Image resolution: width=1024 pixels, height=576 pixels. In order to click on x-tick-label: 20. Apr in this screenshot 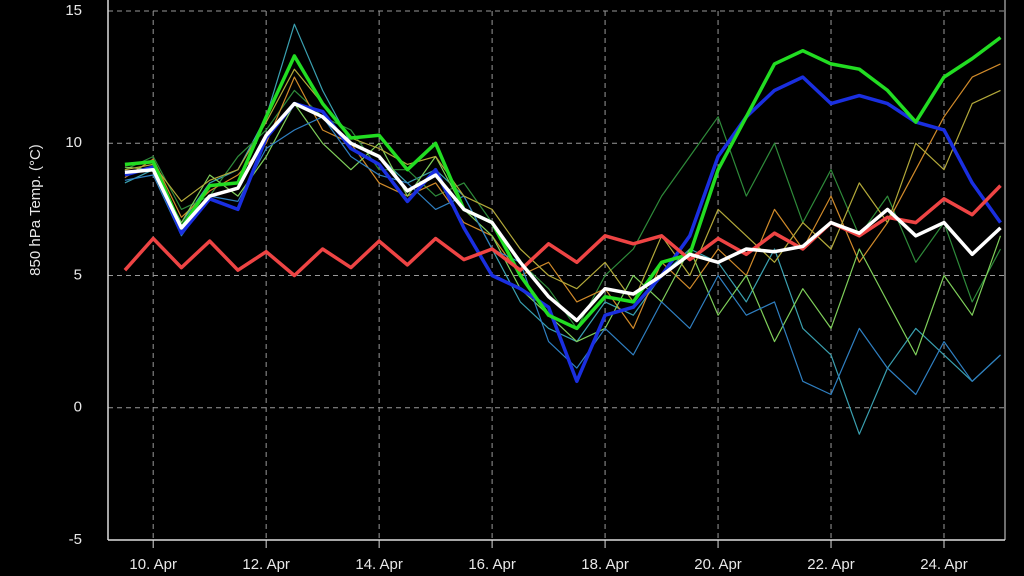, I will do `click(718, 564)`.